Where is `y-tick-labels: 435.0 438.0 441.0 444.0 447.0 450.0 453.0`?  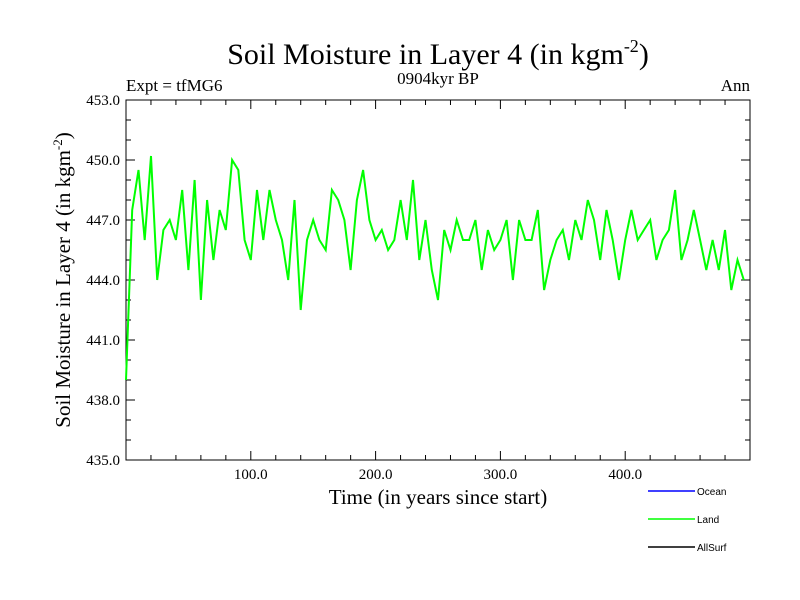 y-tick-labels: 435.0 438.0 441.0 444.0 447.0 450.0 453.0 is located at coordinates (103, 281).